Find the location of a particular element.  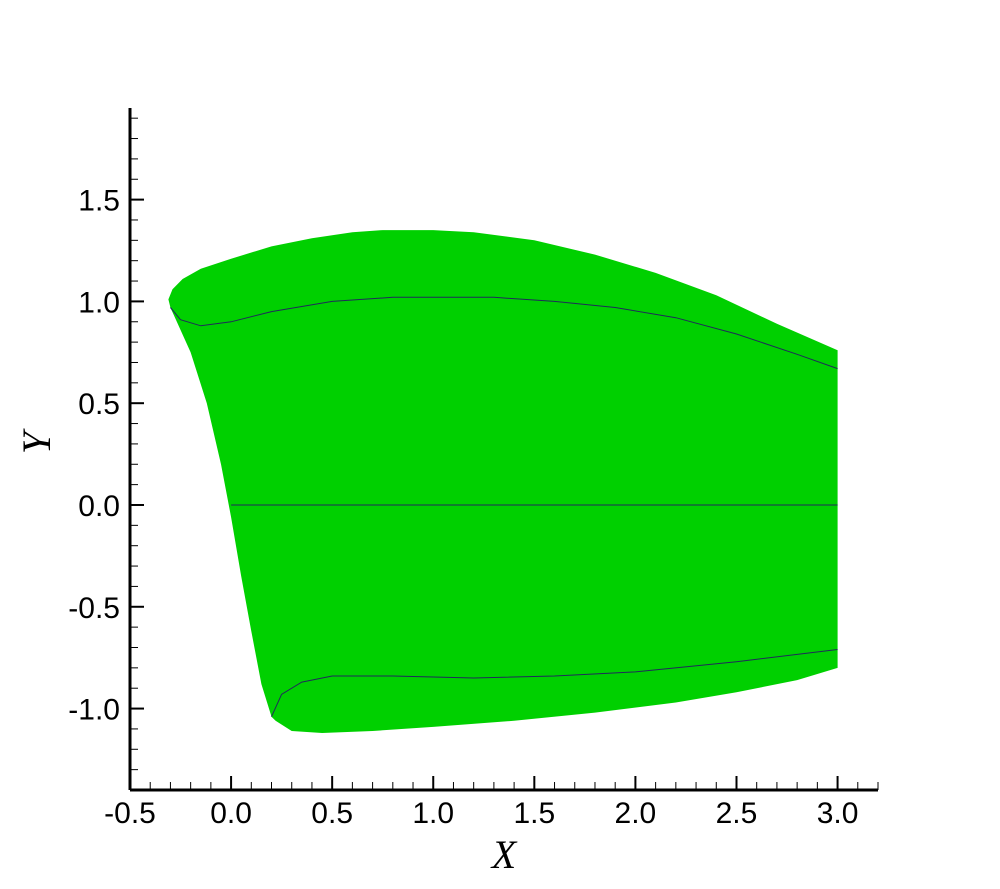

y-tick-label: 1.5 is located at coordinates (99, 201).